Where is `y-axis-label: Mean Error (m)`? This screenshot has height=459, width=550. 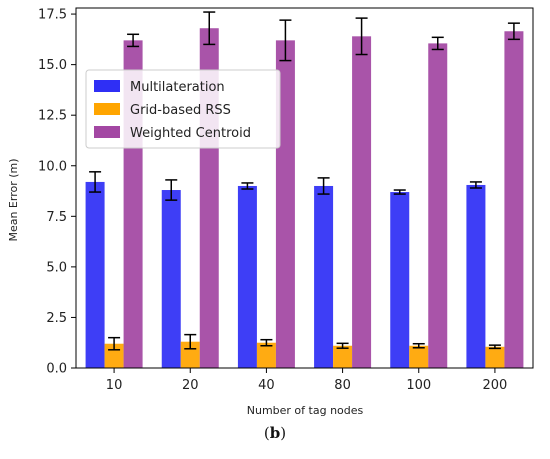 y-axis-label: Mean Error (m) is located at coordinates (13, 199).